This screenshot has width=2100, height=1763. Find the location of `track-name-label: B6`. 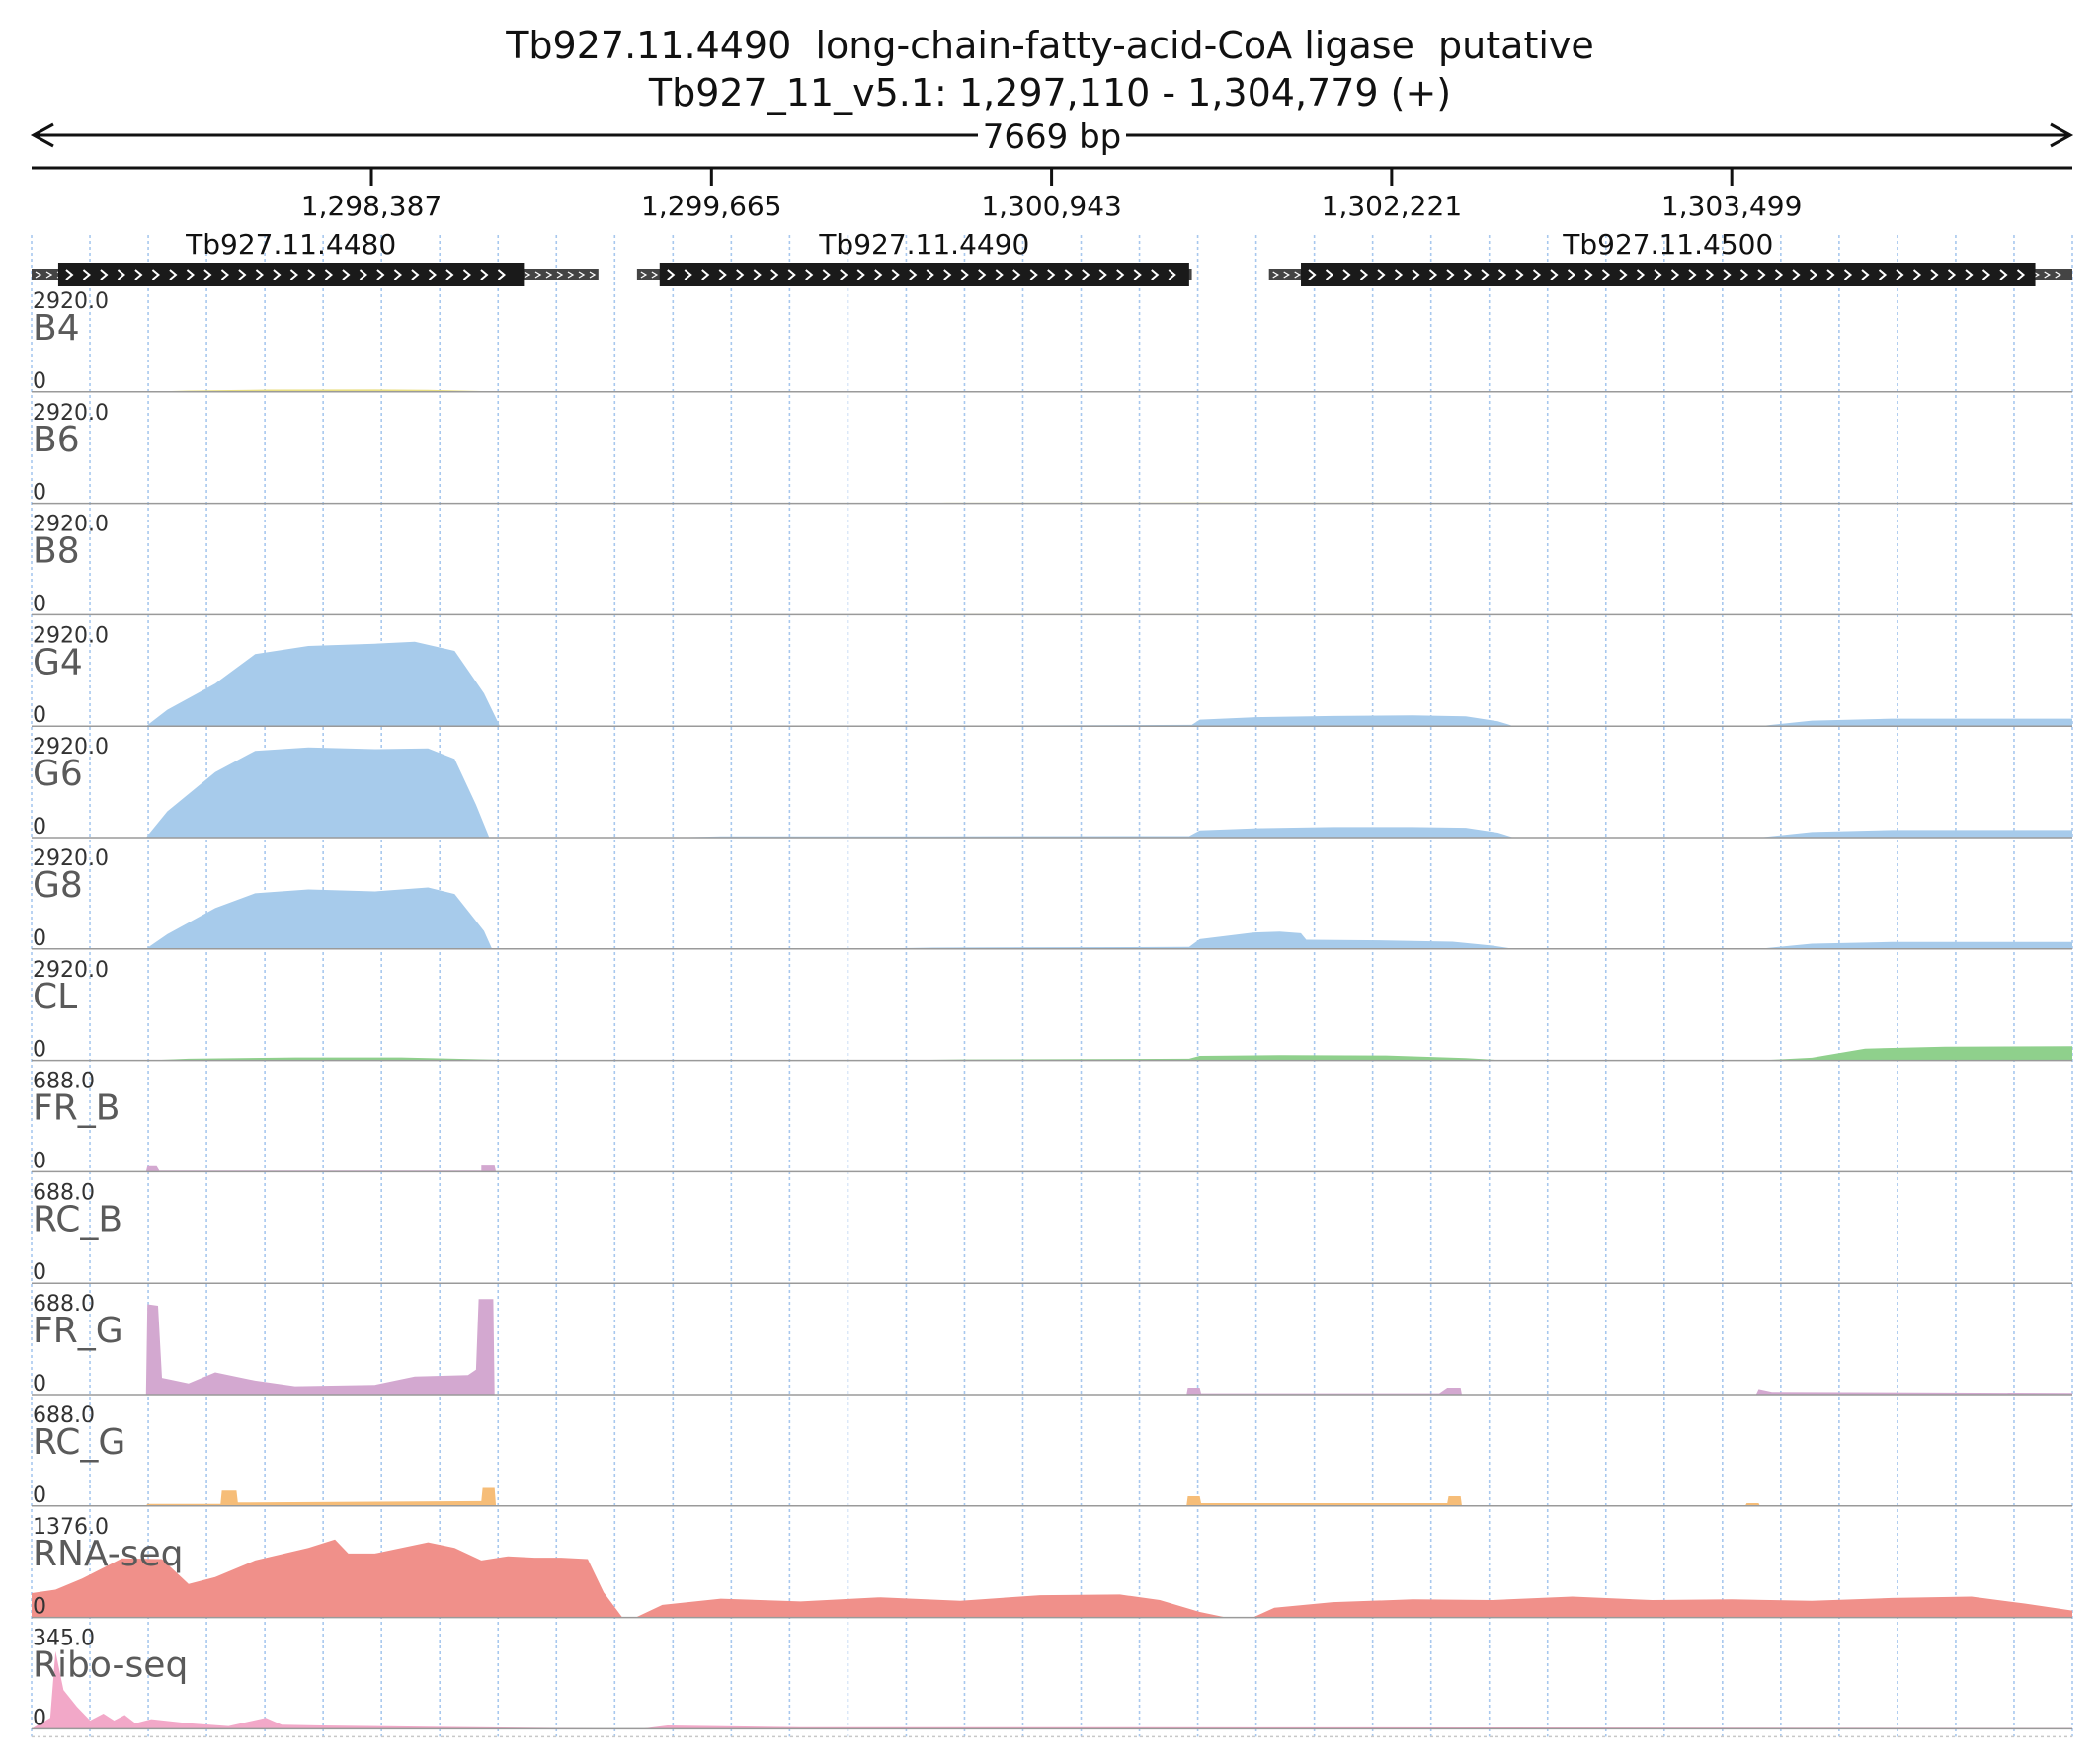

track-name-label: B6 is located at coordinates (56, 440).